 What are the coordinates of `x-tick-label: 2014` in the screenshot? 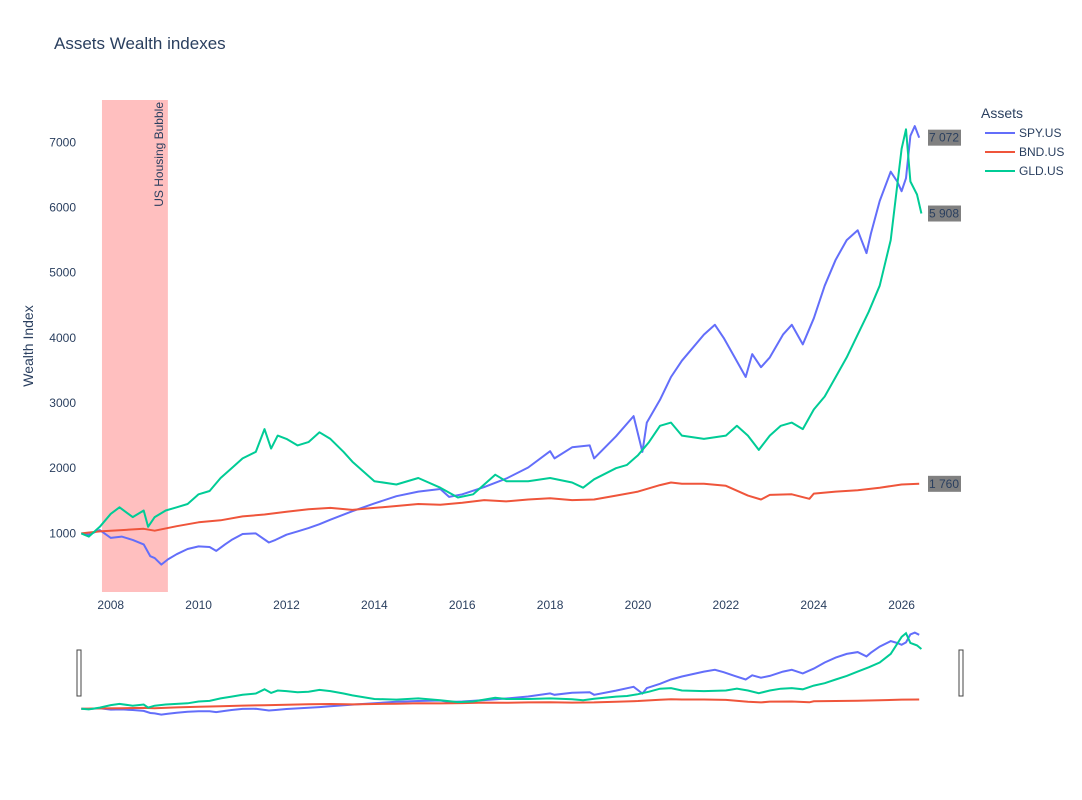 It's located at (374, 605).